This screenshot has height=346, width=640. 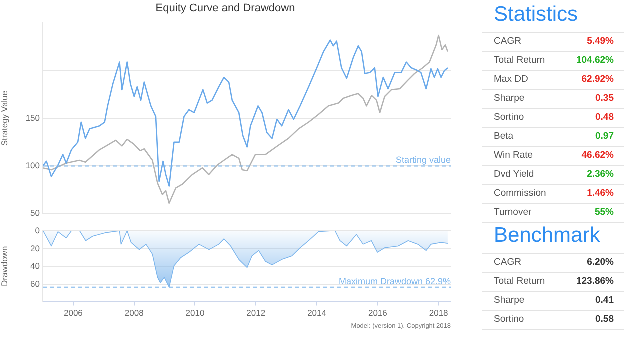 I want to click on y-tick-label: 60, so click(x=35, y=284).